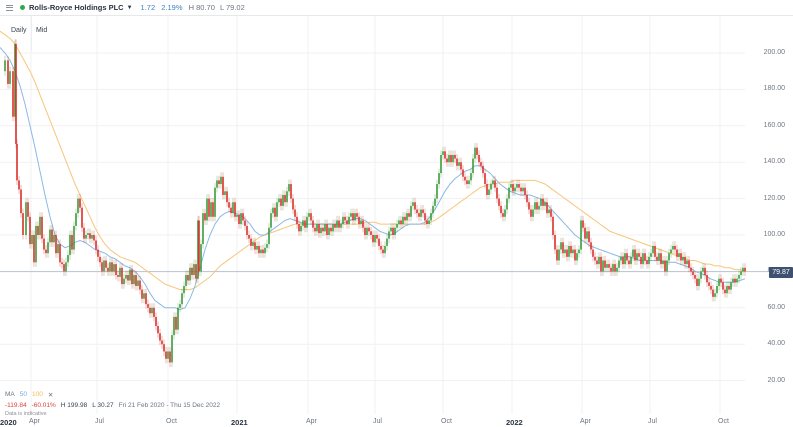 Image resolution: width=793 pixels, height=427 pixels. I want to click on ma-label: MA, so click(10, 394).